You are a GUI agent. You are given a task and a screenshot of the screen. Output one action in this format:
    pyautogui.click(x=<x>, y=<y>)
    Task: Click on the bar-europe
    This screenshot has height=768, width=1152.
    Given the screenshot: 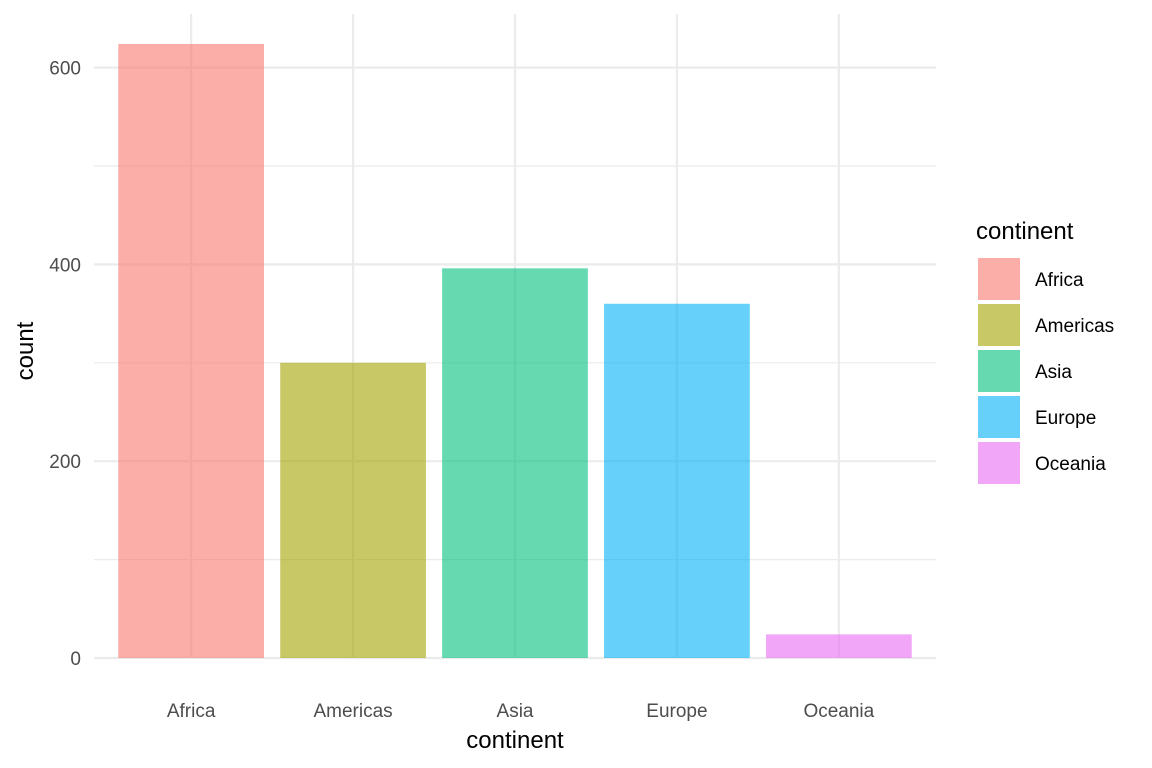 What is the action you would take?
    pyautogui.click(x=677, y=480)
    